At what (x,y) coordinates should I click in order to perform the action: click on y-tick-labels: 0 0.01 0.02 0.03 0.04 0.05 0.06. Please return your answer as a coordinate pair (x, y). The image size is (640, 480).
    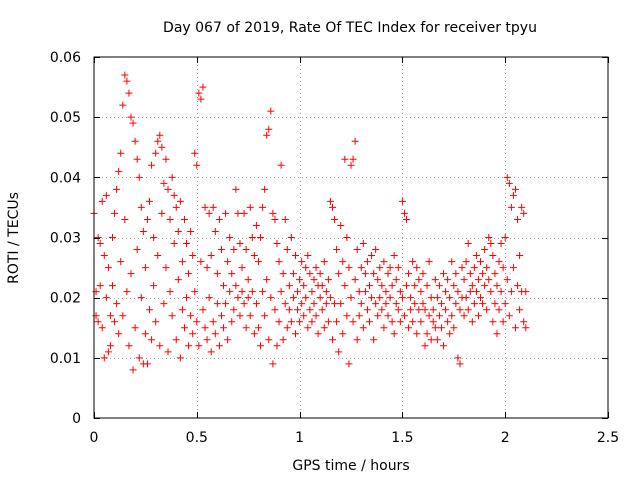
    Looking at the image, I should click on (65, 238).